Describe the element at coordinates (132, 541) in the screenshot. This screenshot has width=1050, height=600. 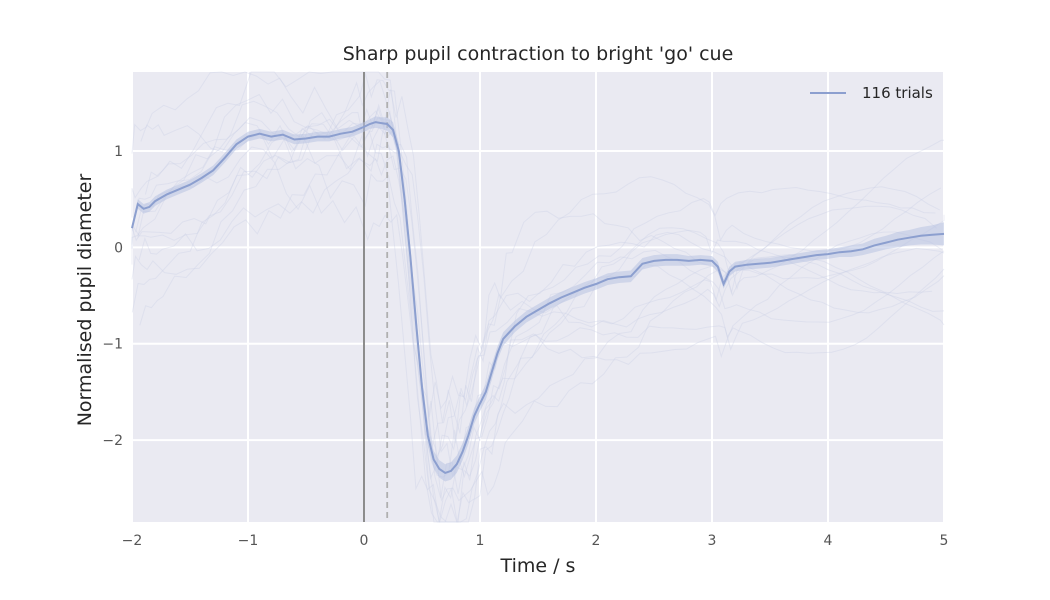
I see `x-tick-label: −2` at that location.